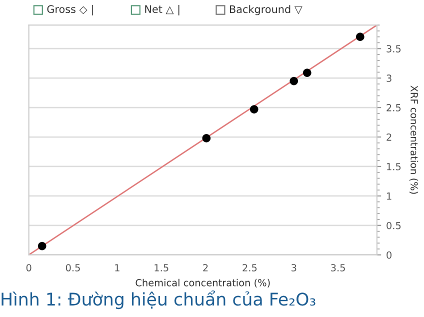 This screenshot has width=424, height=317. Describe the element at coordinates (389, 78) in the screenshot. I see `y-tick-label: 3` at that location.